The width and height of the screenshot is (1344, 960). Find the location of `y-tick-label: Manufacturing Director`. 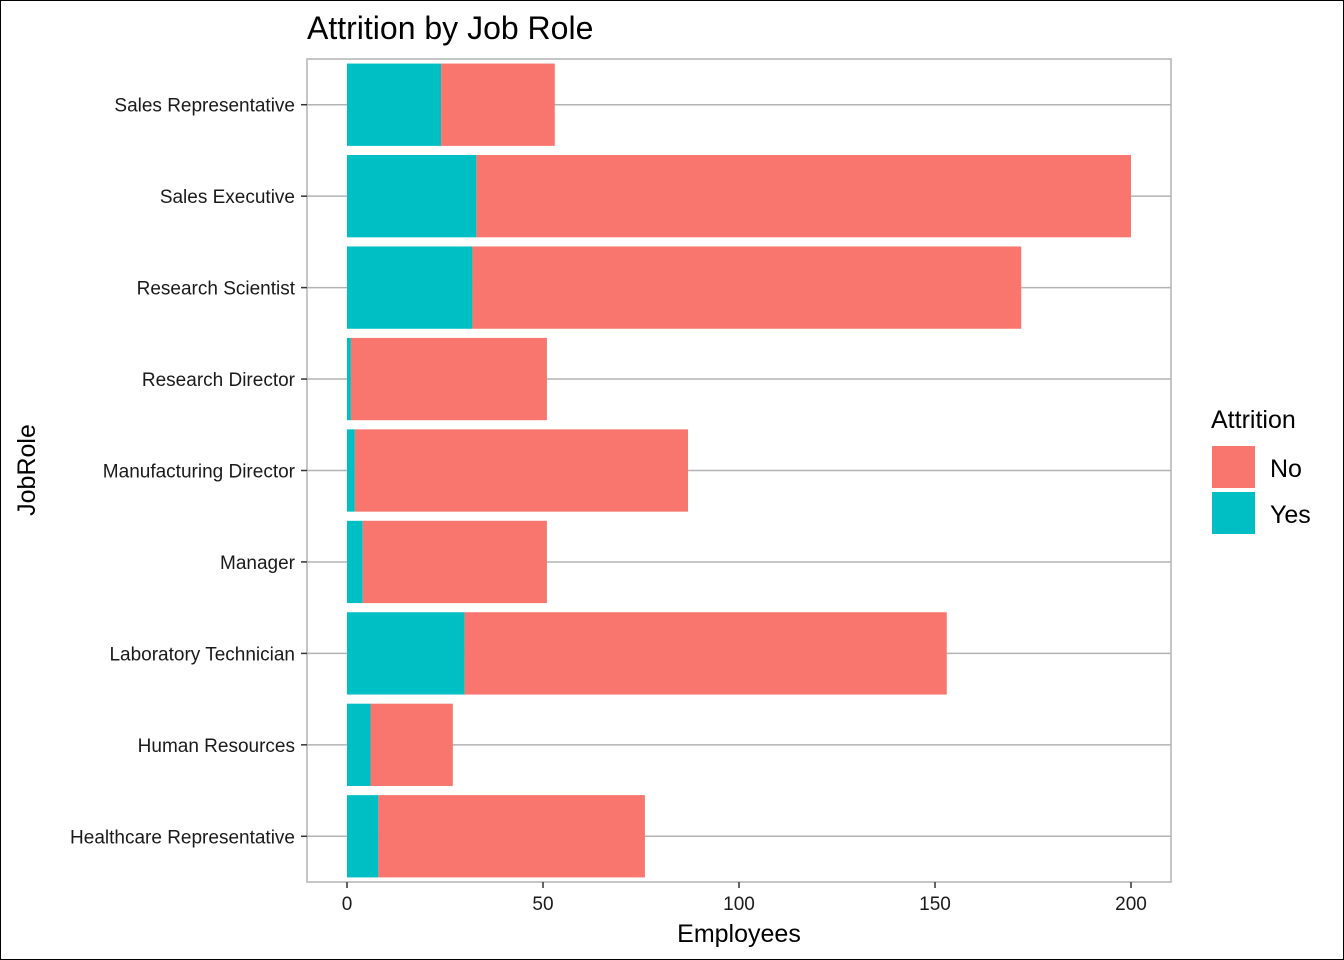

y-tick-label: Manufacturing Director is located at coordinates (199, 472).